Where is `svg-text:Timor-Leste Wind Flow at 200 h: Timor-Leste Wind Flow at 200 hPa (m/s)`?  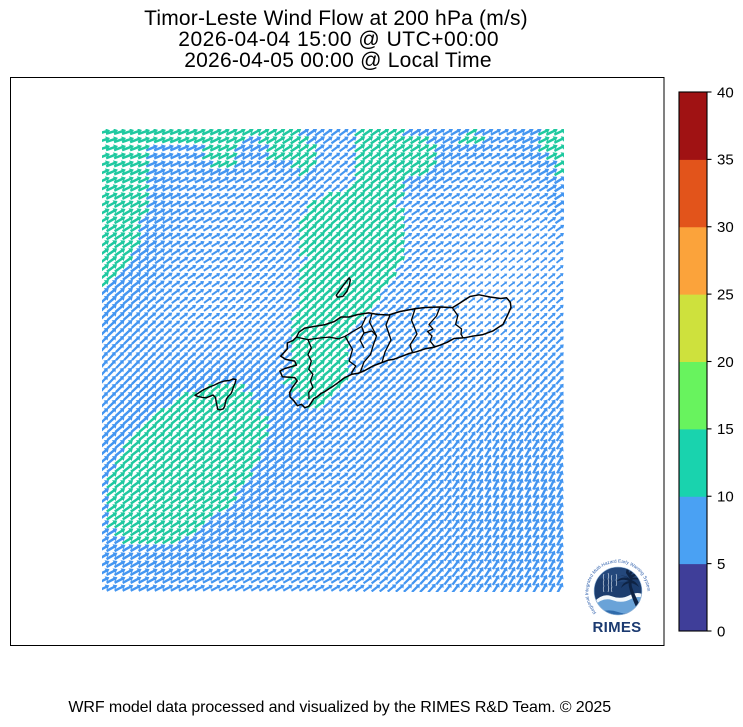 svg-text:Timor-Leste Wind Flow at 200 h: Timor-Leste Wind Flow at 200 hPa (m/s) is located at coordinates (336, 18).